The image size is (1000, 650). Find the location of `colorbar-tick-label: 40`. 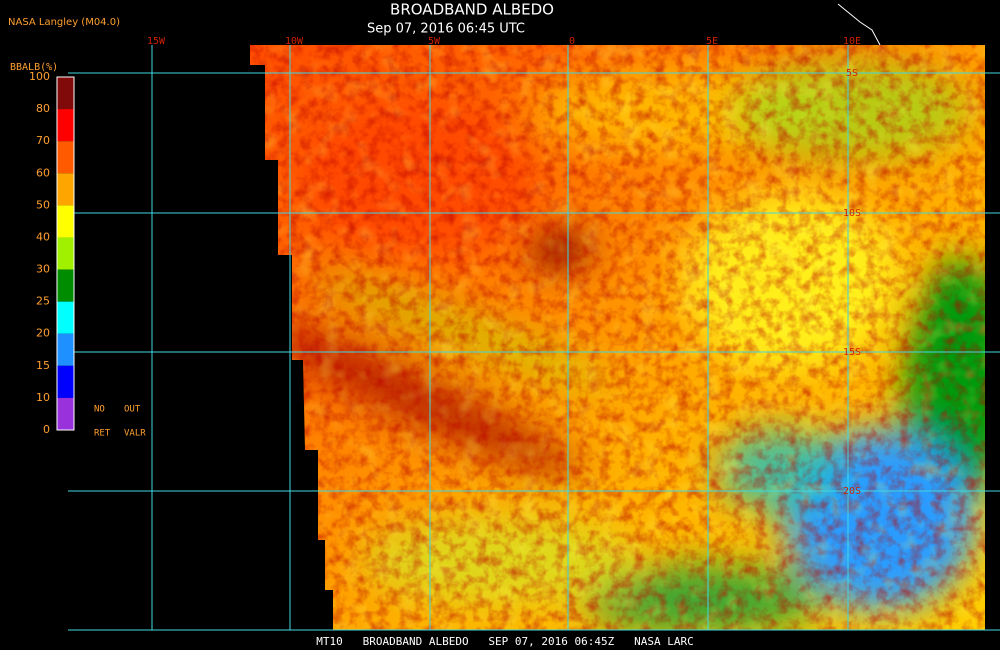

colorbar-tick-label: 40 is located at coordinates (43, 236).